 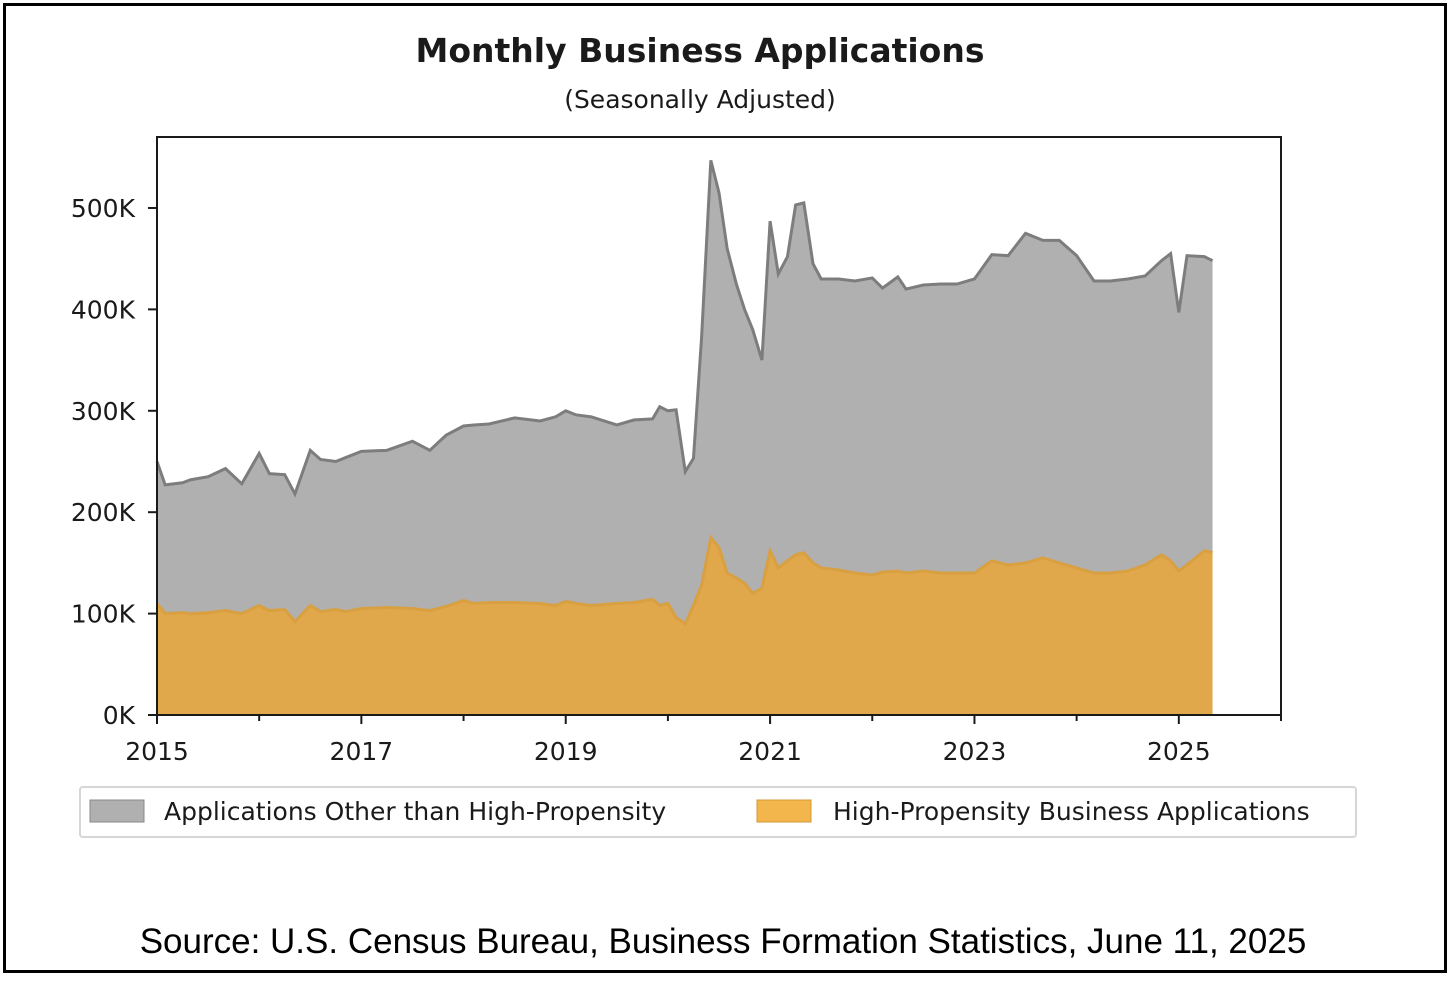 I want to click on x-tick-label: 2015, so click(x=157, y=751).